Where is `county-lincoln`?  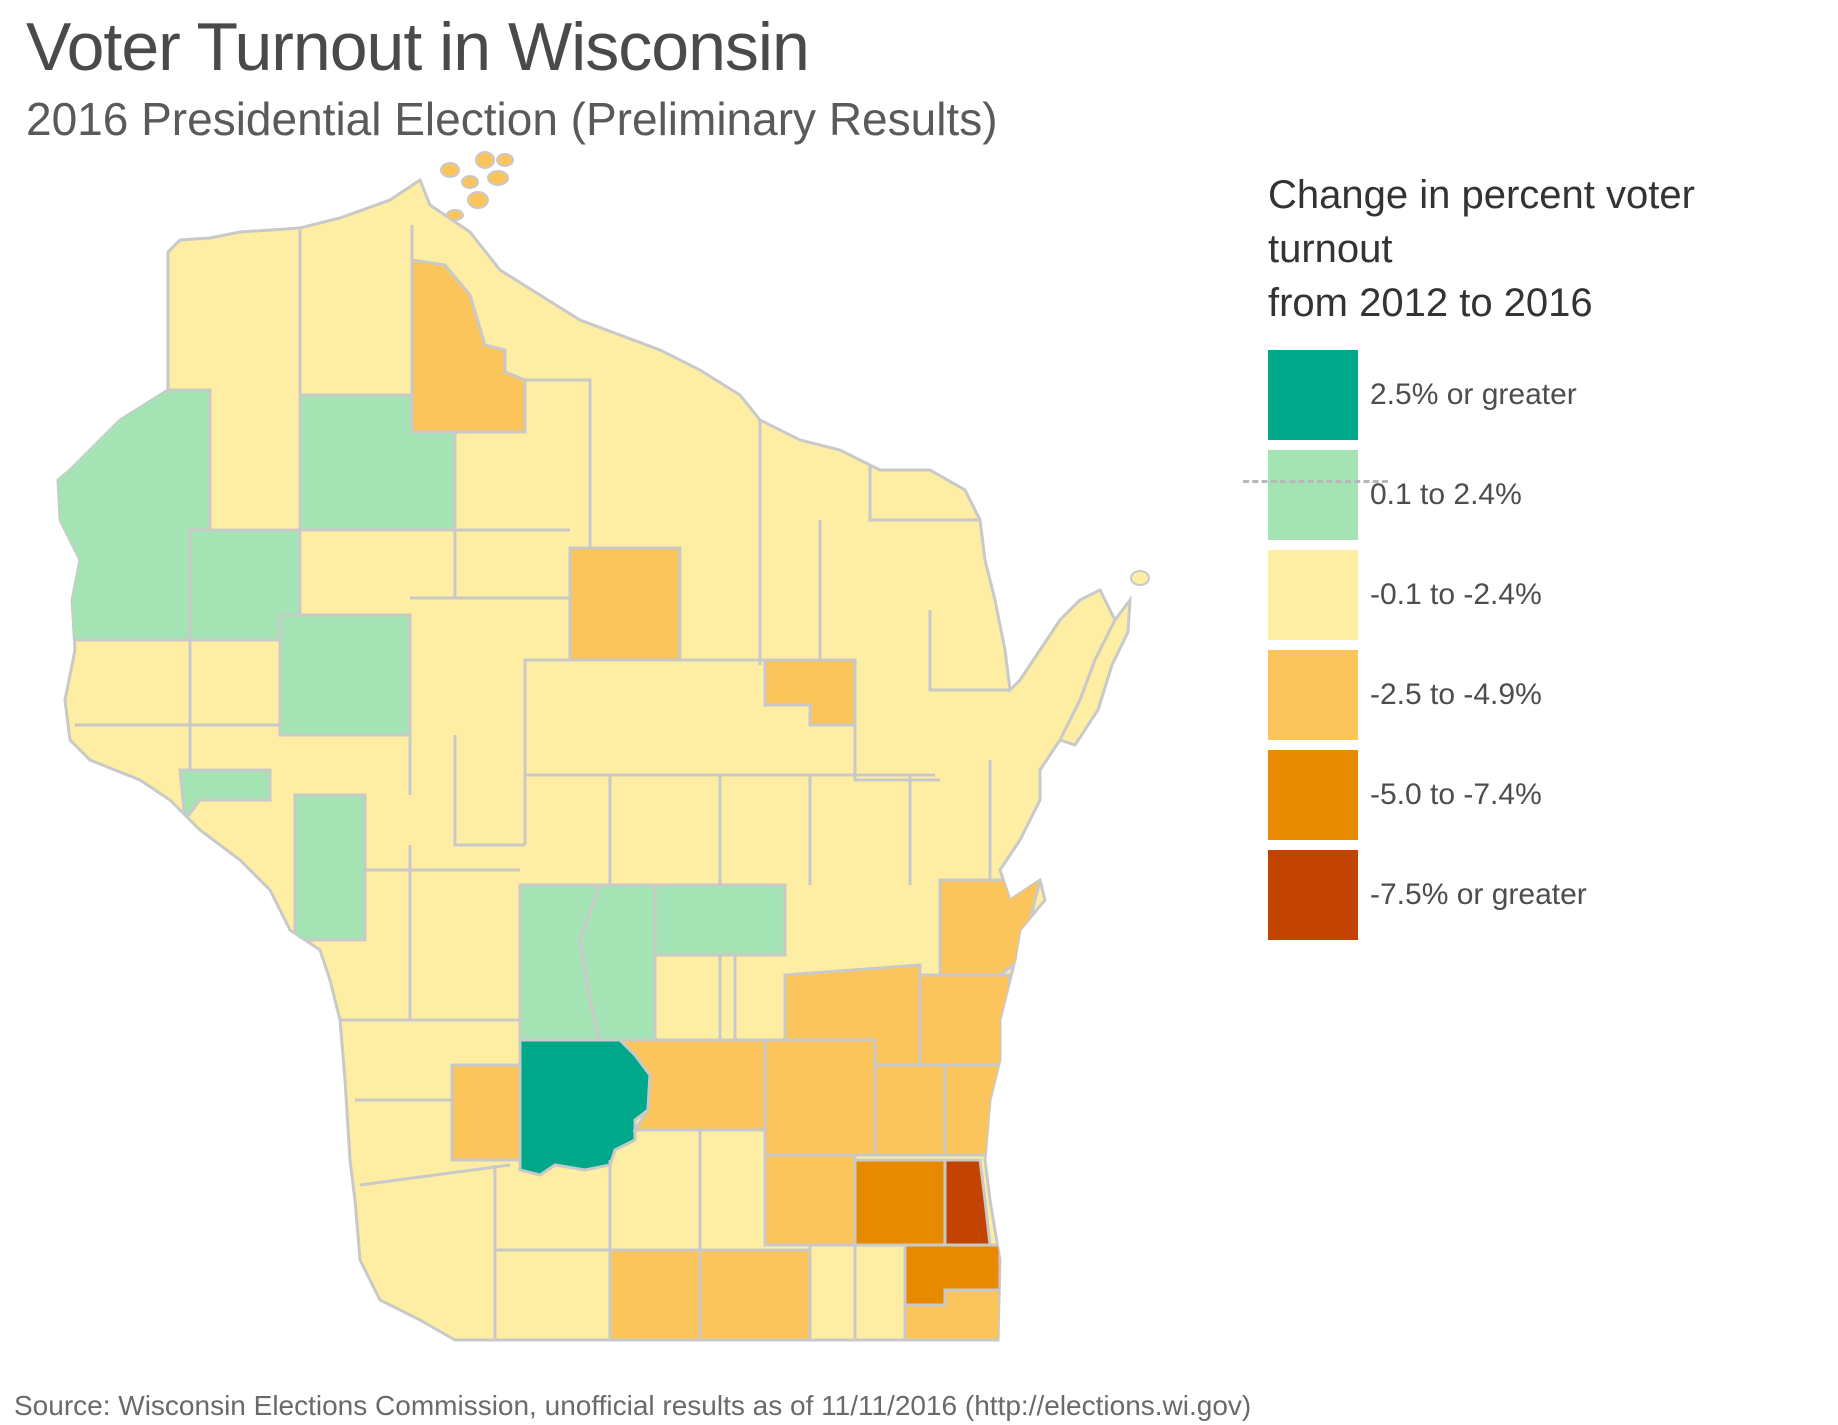
county-lincoln is located at coordinates (625, 604).